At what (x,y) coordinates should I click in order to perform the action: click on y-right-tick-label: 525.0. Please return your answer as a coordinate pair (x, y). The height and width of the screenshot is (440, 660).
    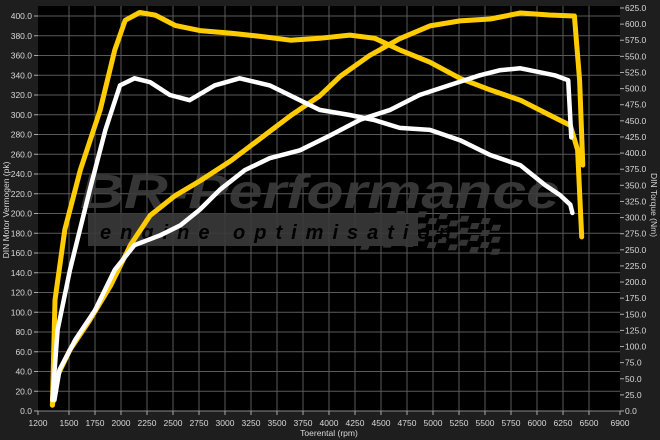
    Looking at the image, I should click on (636, 72).